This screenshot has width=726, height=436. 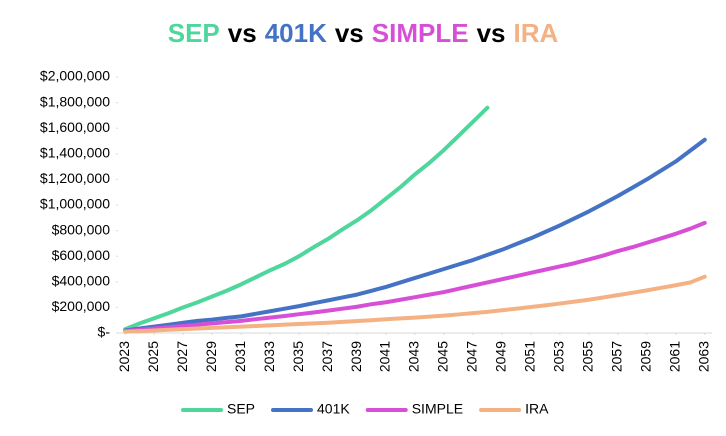 What do you see at coordinates (211, 356) in the screenshot?
I see `x-tick-label: 2029` at bounding box center [211, 356].